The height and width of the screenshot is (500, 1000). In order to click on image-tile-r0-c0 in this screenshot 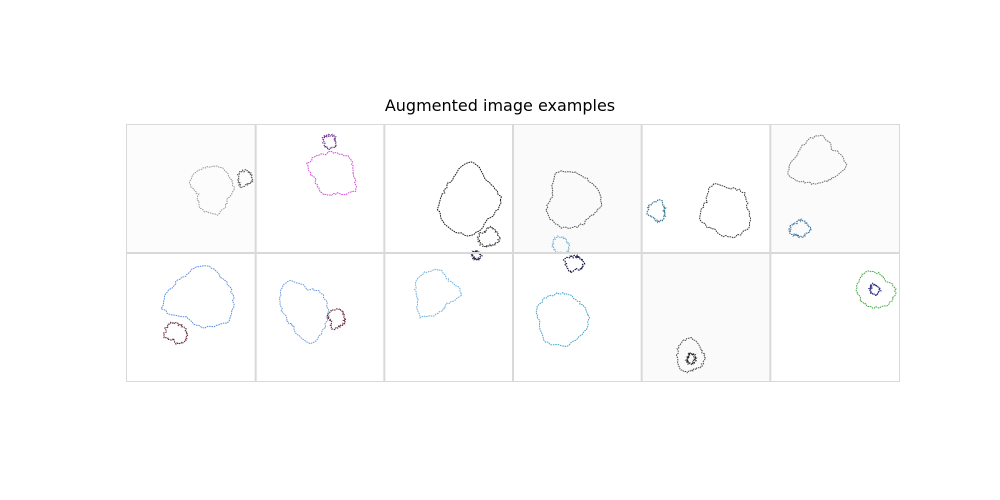, I will do `click(191, 189)`.